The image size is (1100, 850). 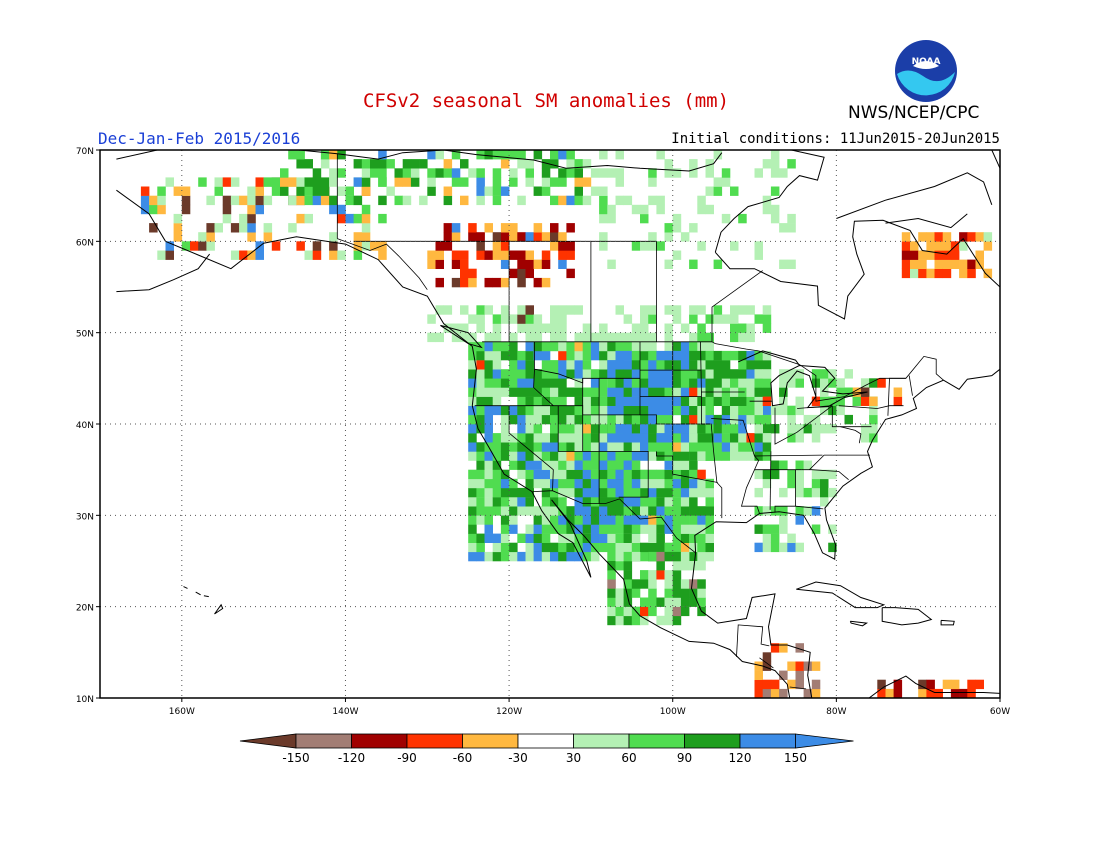 What do you see at coordinates (684, 758) in the screenshot?
I see `legend-label: 90` at bounding box center [684, 758].